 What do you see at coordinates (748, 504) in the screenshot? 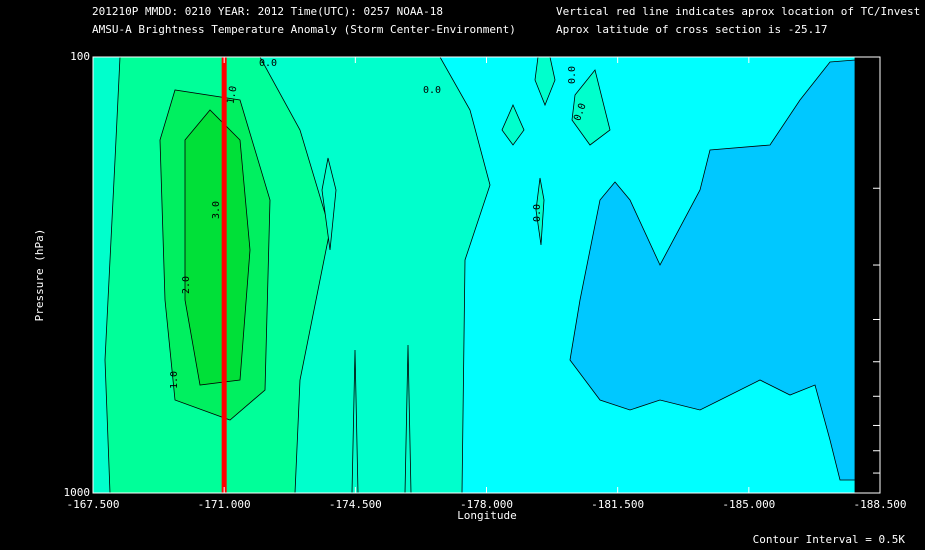
I see `x-tick-label: -185.000` at bounding box center [748, 504].